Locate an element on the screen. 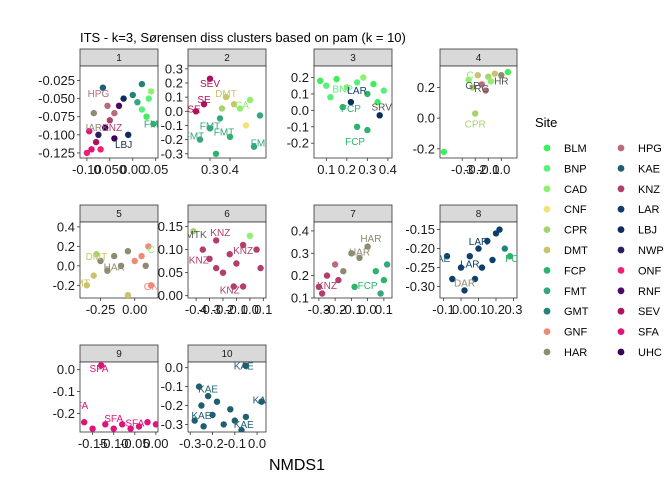 This screenshot has height=480, width=672. x-tick-label: -0.3 is located at coordinates (462, 169).